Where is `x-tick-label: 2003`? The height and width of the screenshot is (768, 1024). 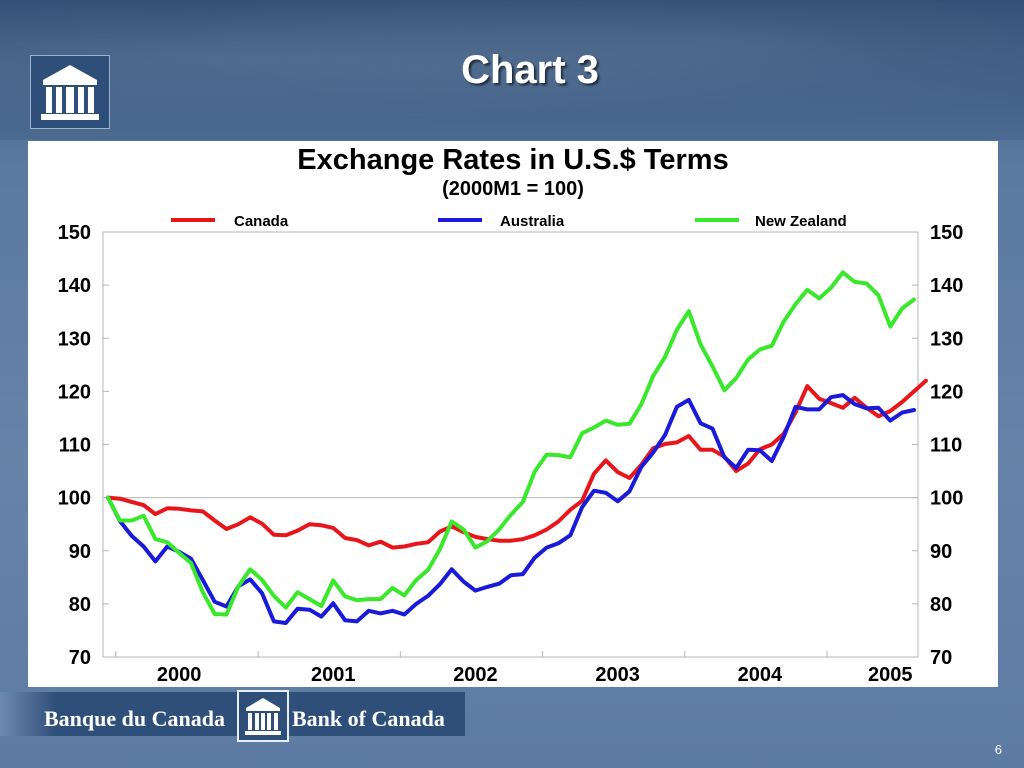 x-tick-label: 2003 is located at coordinates (617, 675).